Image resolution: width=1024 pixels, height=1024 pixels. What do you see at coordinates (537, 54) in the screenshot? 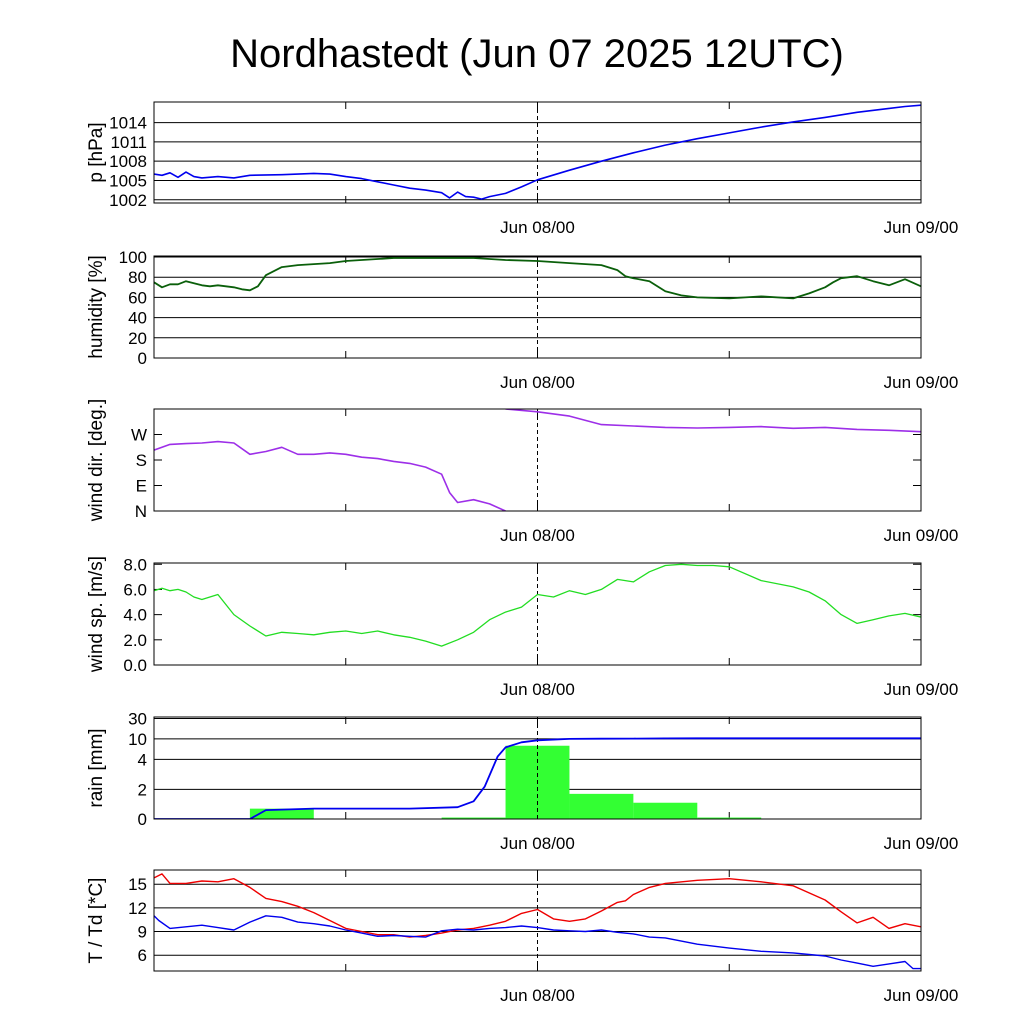
I see `chart-title: Nordhastedt (Jun 07 2025 12UTC)` at bounding box center [537, 54].